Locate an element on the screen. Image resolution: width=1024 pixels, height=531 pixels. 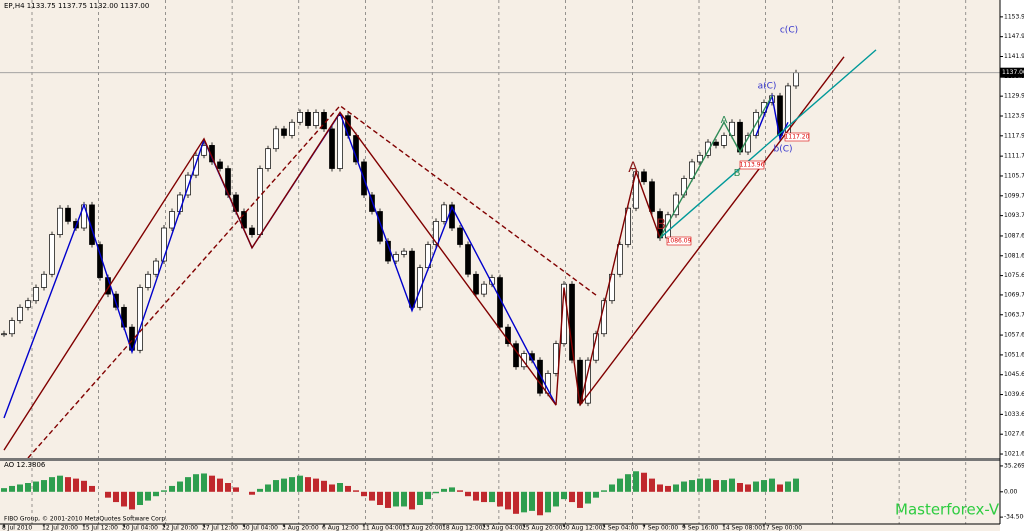
y-tick-label: 1039.60 is located at coordinates (1014, 394).